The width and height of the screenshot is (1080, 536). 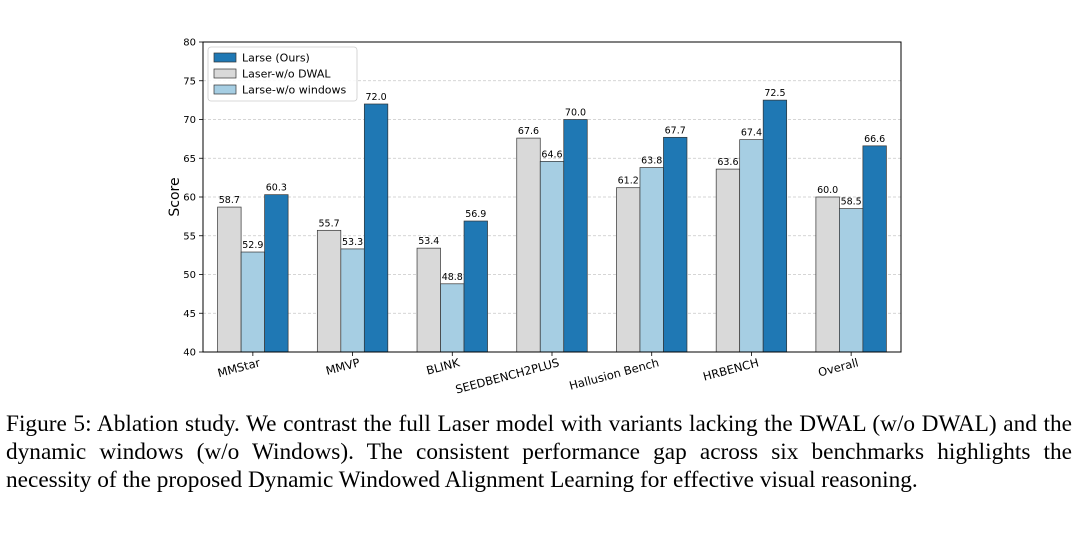 What do you see at coordinates (614, 373) in the screenshot?
I see `x-tick-label: Hallusion Bench` at bounding box center [614, 373].